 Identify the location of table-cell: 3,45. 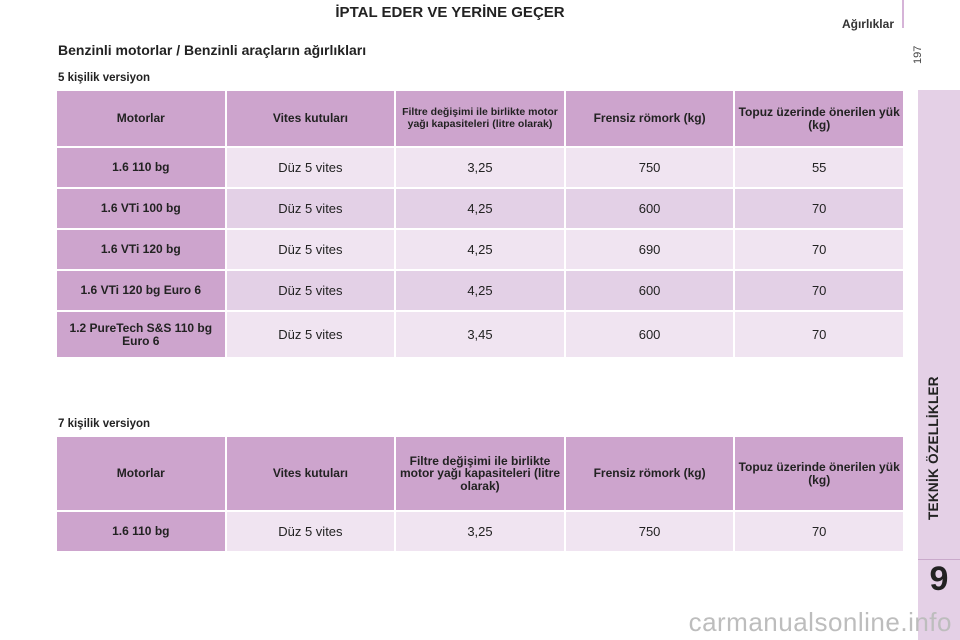
(480, 334).